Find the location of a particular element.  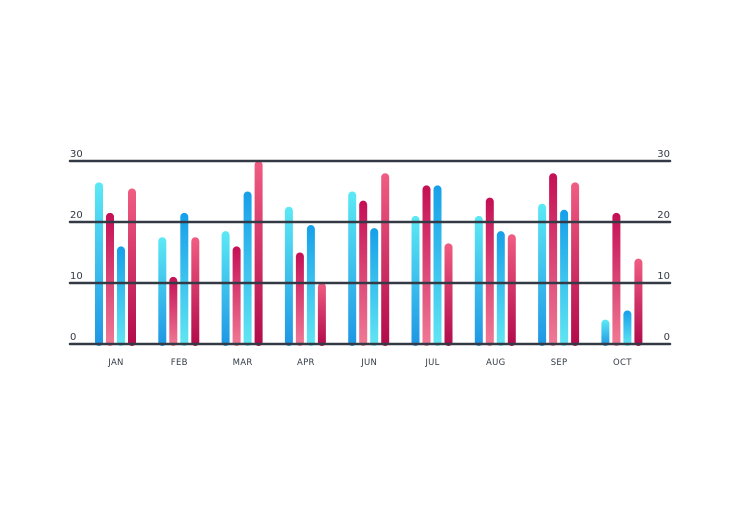

category-label-jul: JUL is located at coordinates (431, 363).